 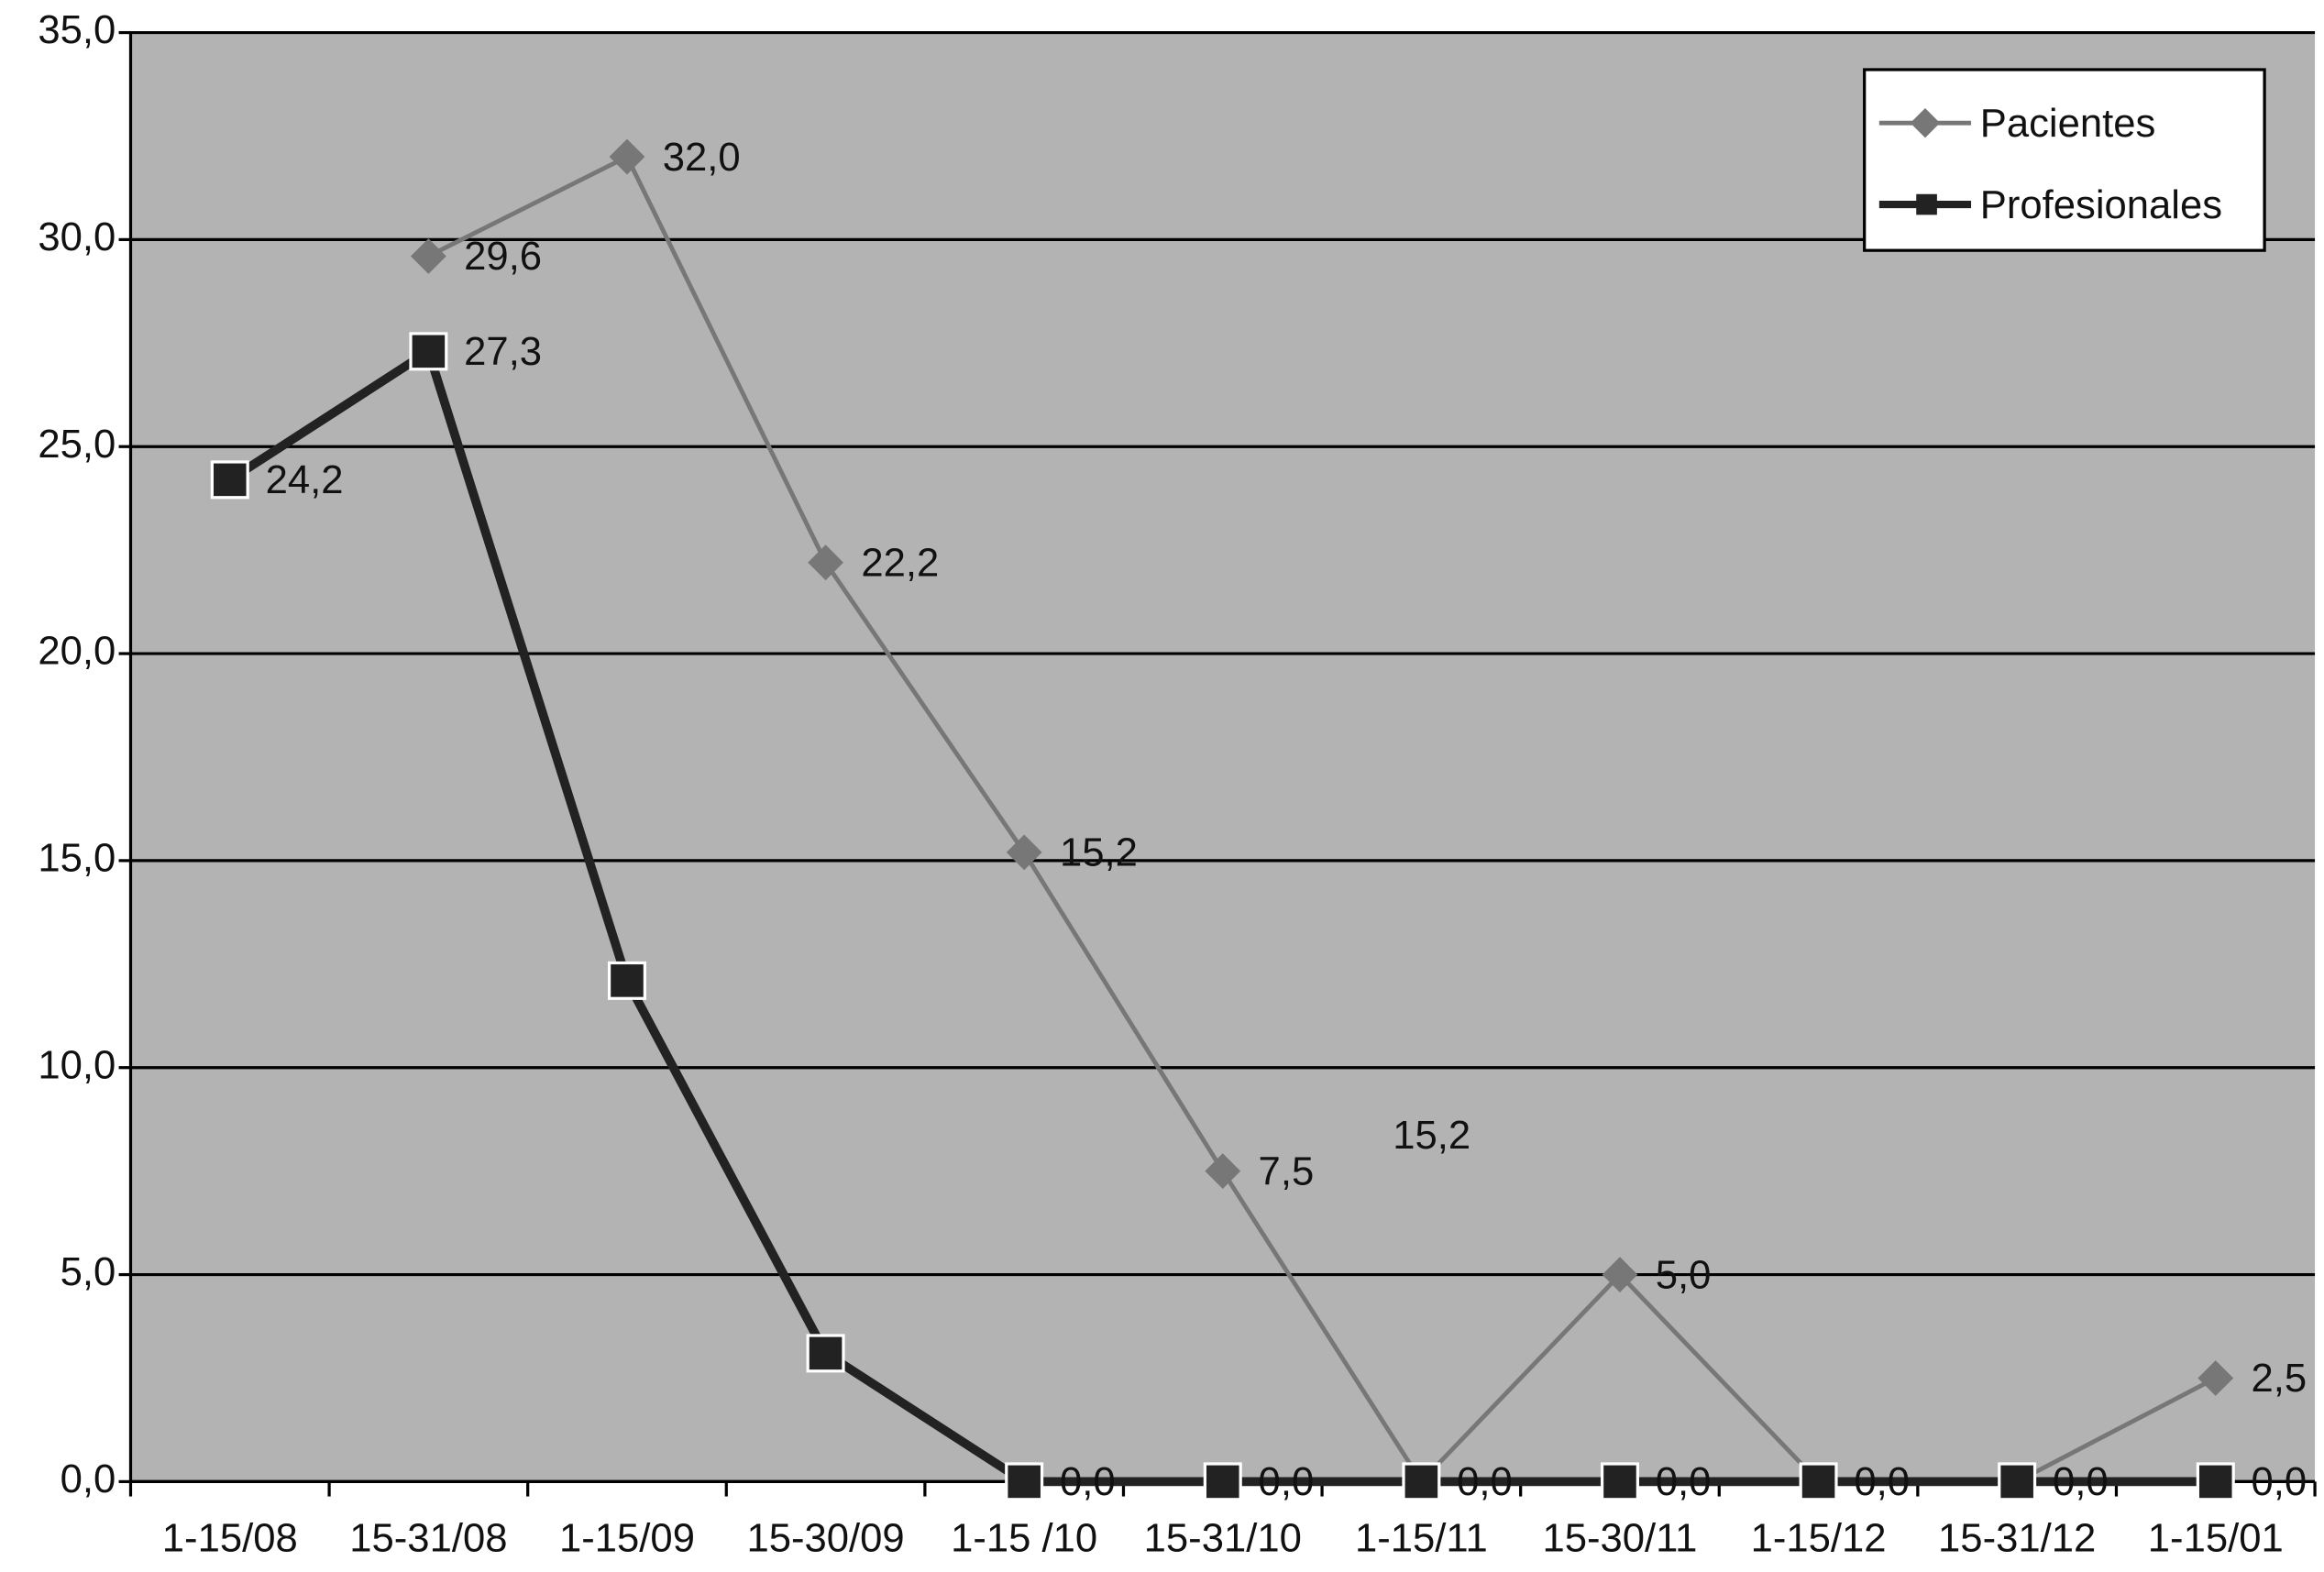 What do you see at coordinates (2279, 1378) in the screenshot?
I see `data-label: 2,5` at bounding box center [2279, 1378].